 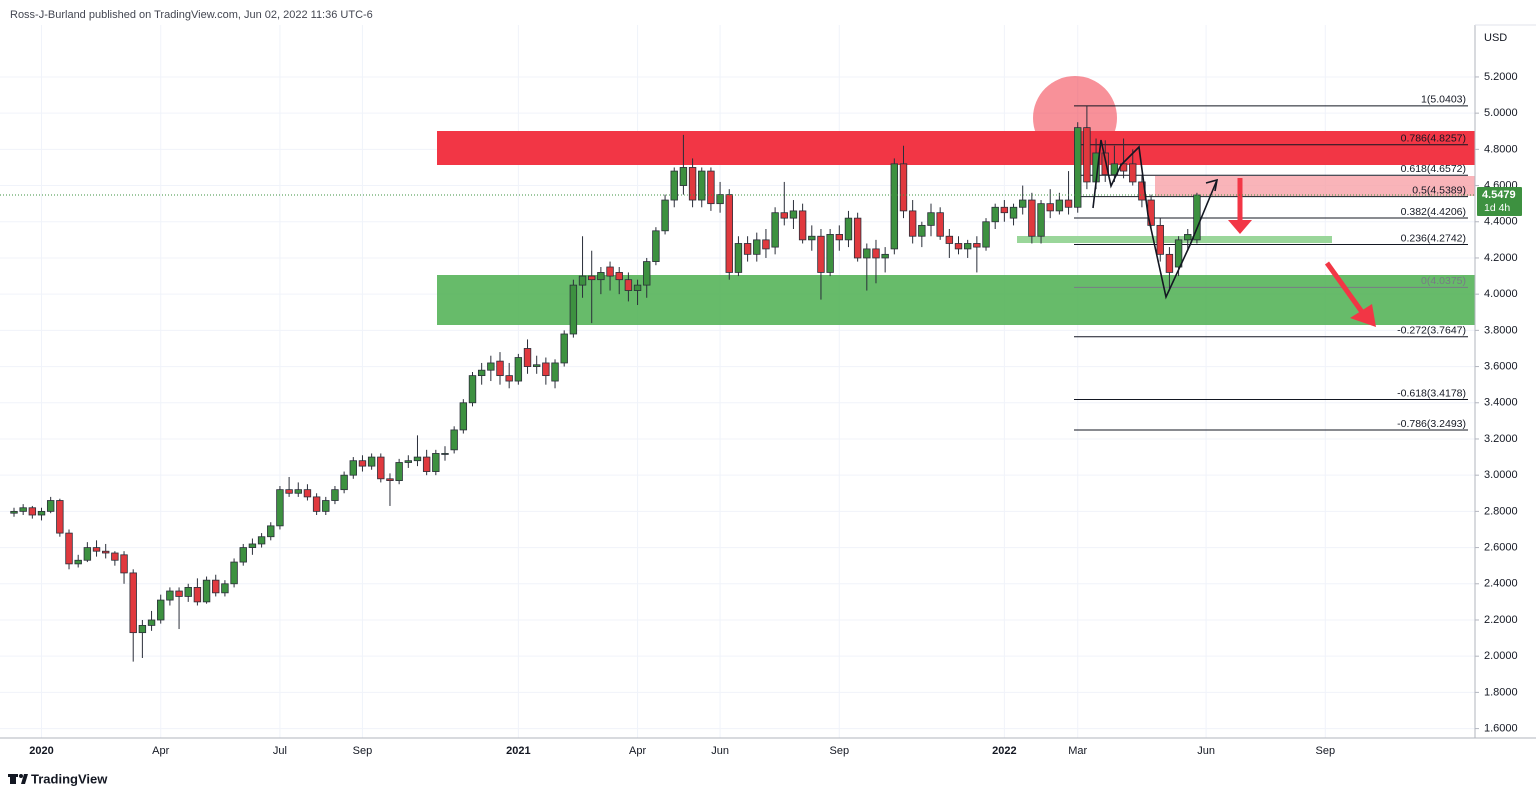 What do you see at coordinates (1315, 186) in the screenshot?
I see `pink-zone` at bounding box center [1315, 186].